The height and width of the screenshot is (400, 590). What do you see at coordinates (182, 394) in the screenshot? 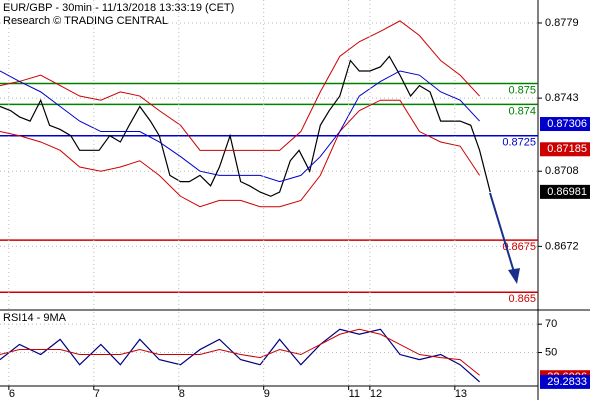
I see `x-tick-label: 8` at bounding box center [182, 394].